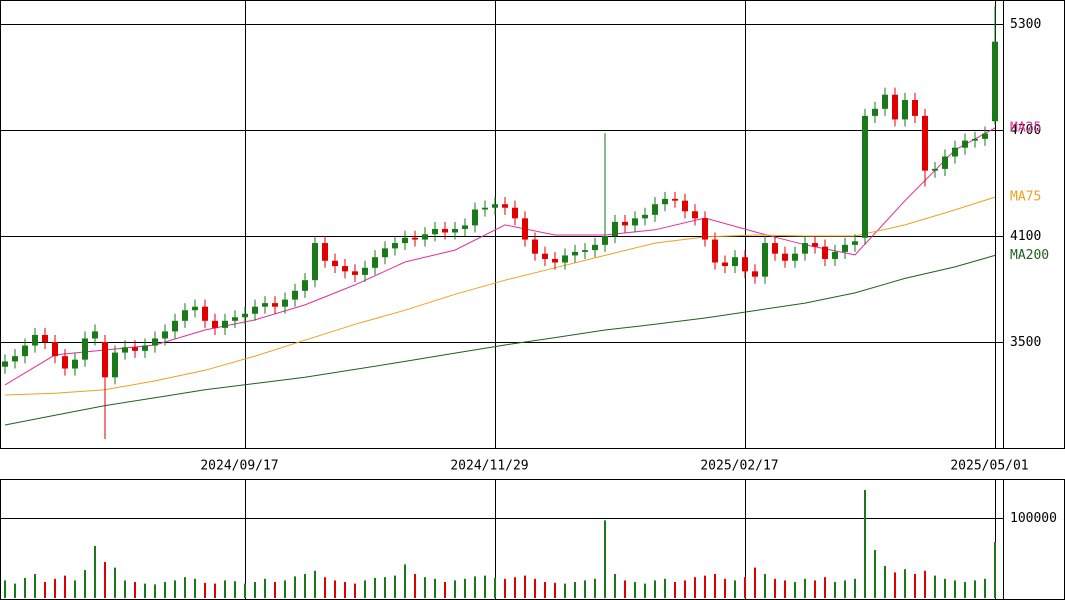 The image size is (1065, 600). What do you see at coordinates (1025, 236) in the screenshot?
I see `y-tick-label: 4100` at bounding box center [1025, 236].